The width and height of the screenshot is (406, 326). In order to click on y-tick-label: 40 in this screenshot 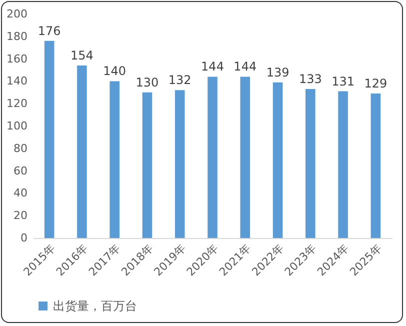, I will do `click(21, 193)`.